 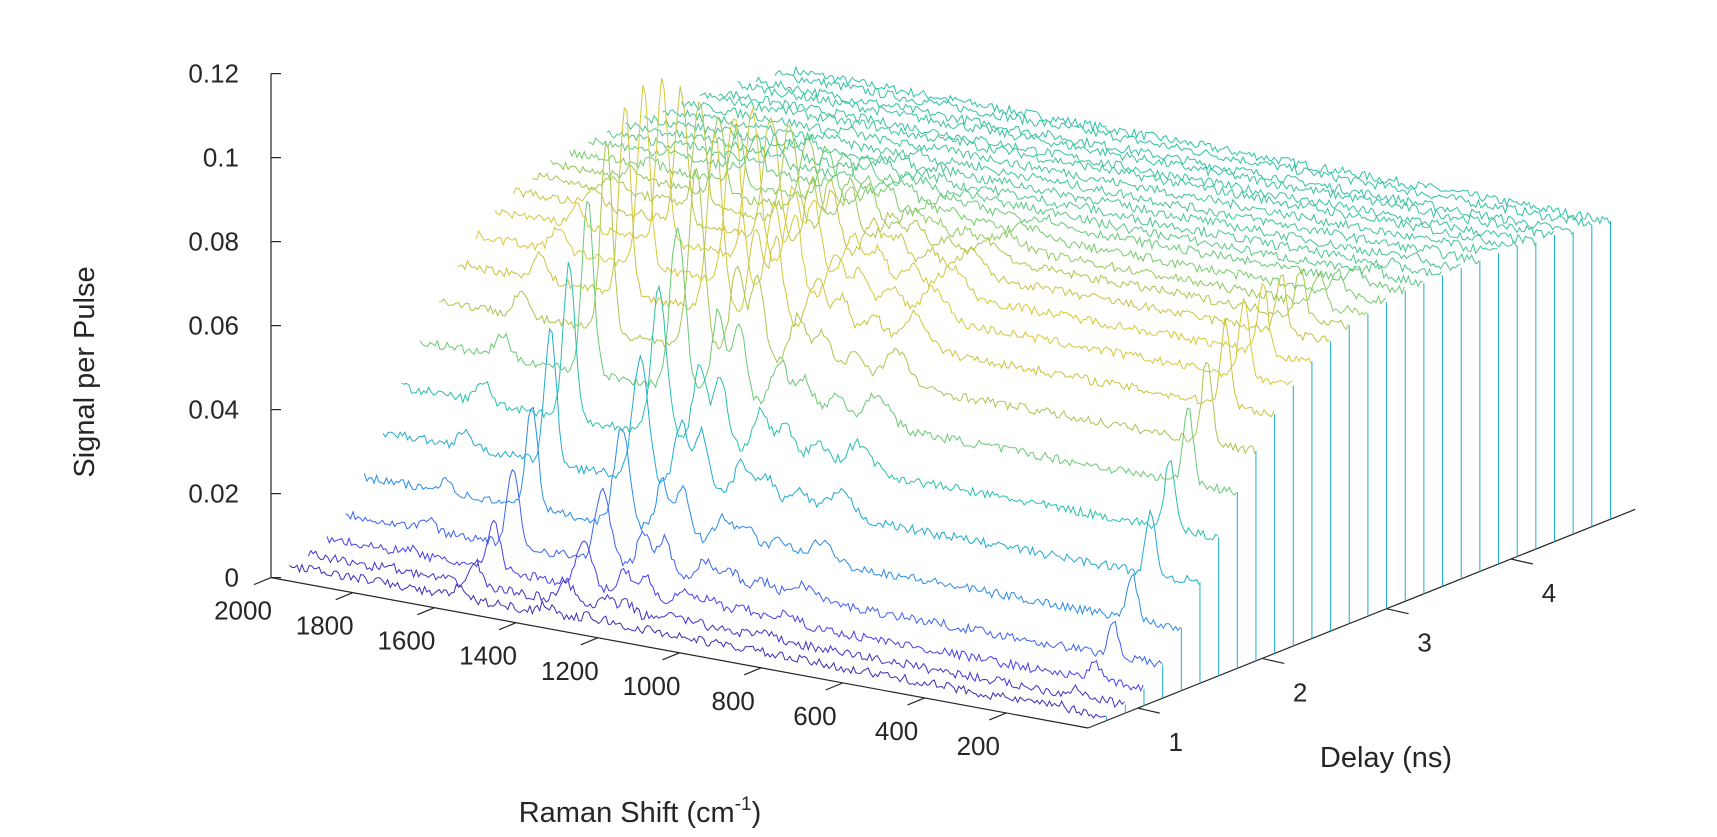 What do you see at coordinates (978, 746) in the screenshot?
I see `x-tick-label: 200` at bounding box center [978, 746].